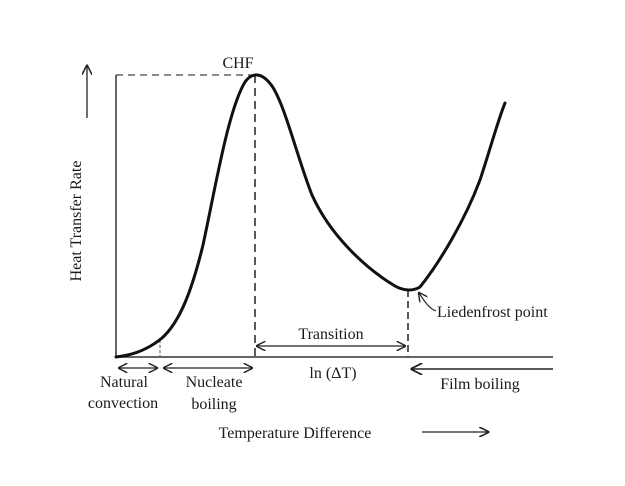  I want to click on liedenfrost-label: Liedenfrost point, so click(492, 312).